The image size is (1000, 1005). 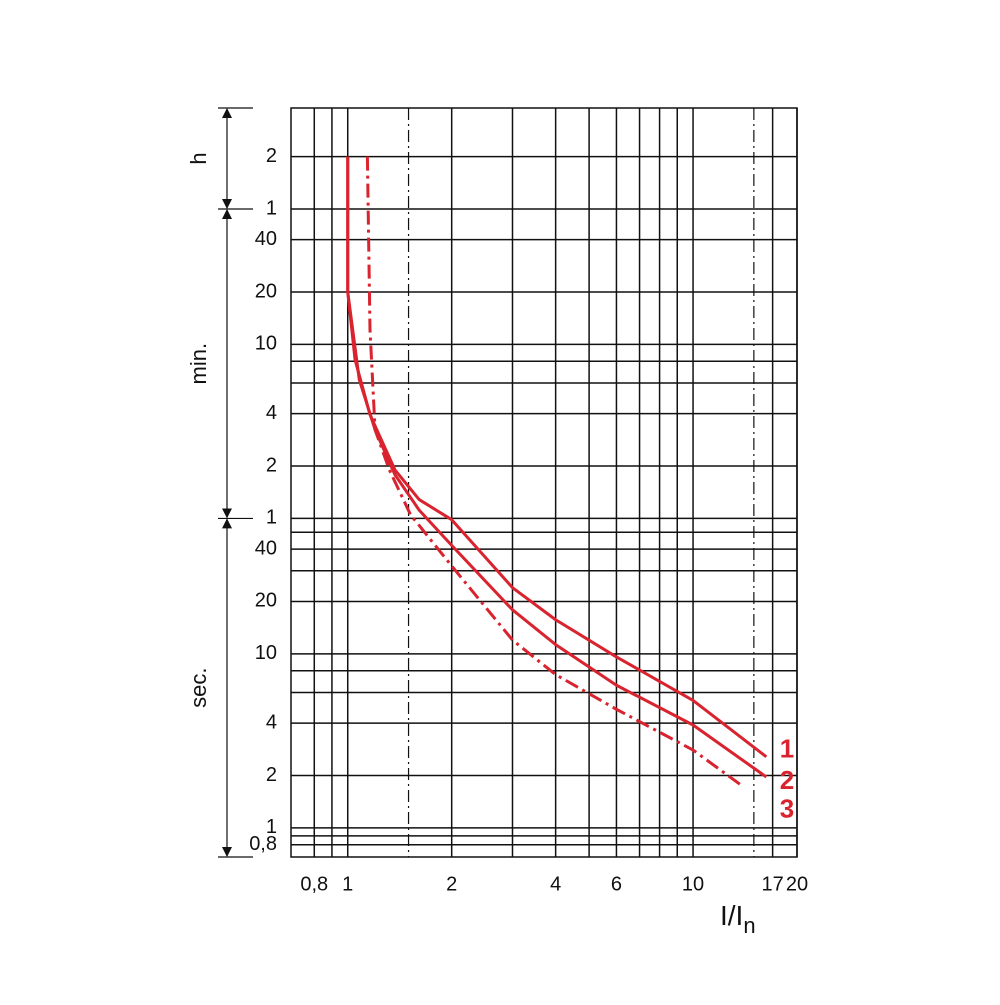 I want to click on unit-label: min., so click(x=198, y=364).